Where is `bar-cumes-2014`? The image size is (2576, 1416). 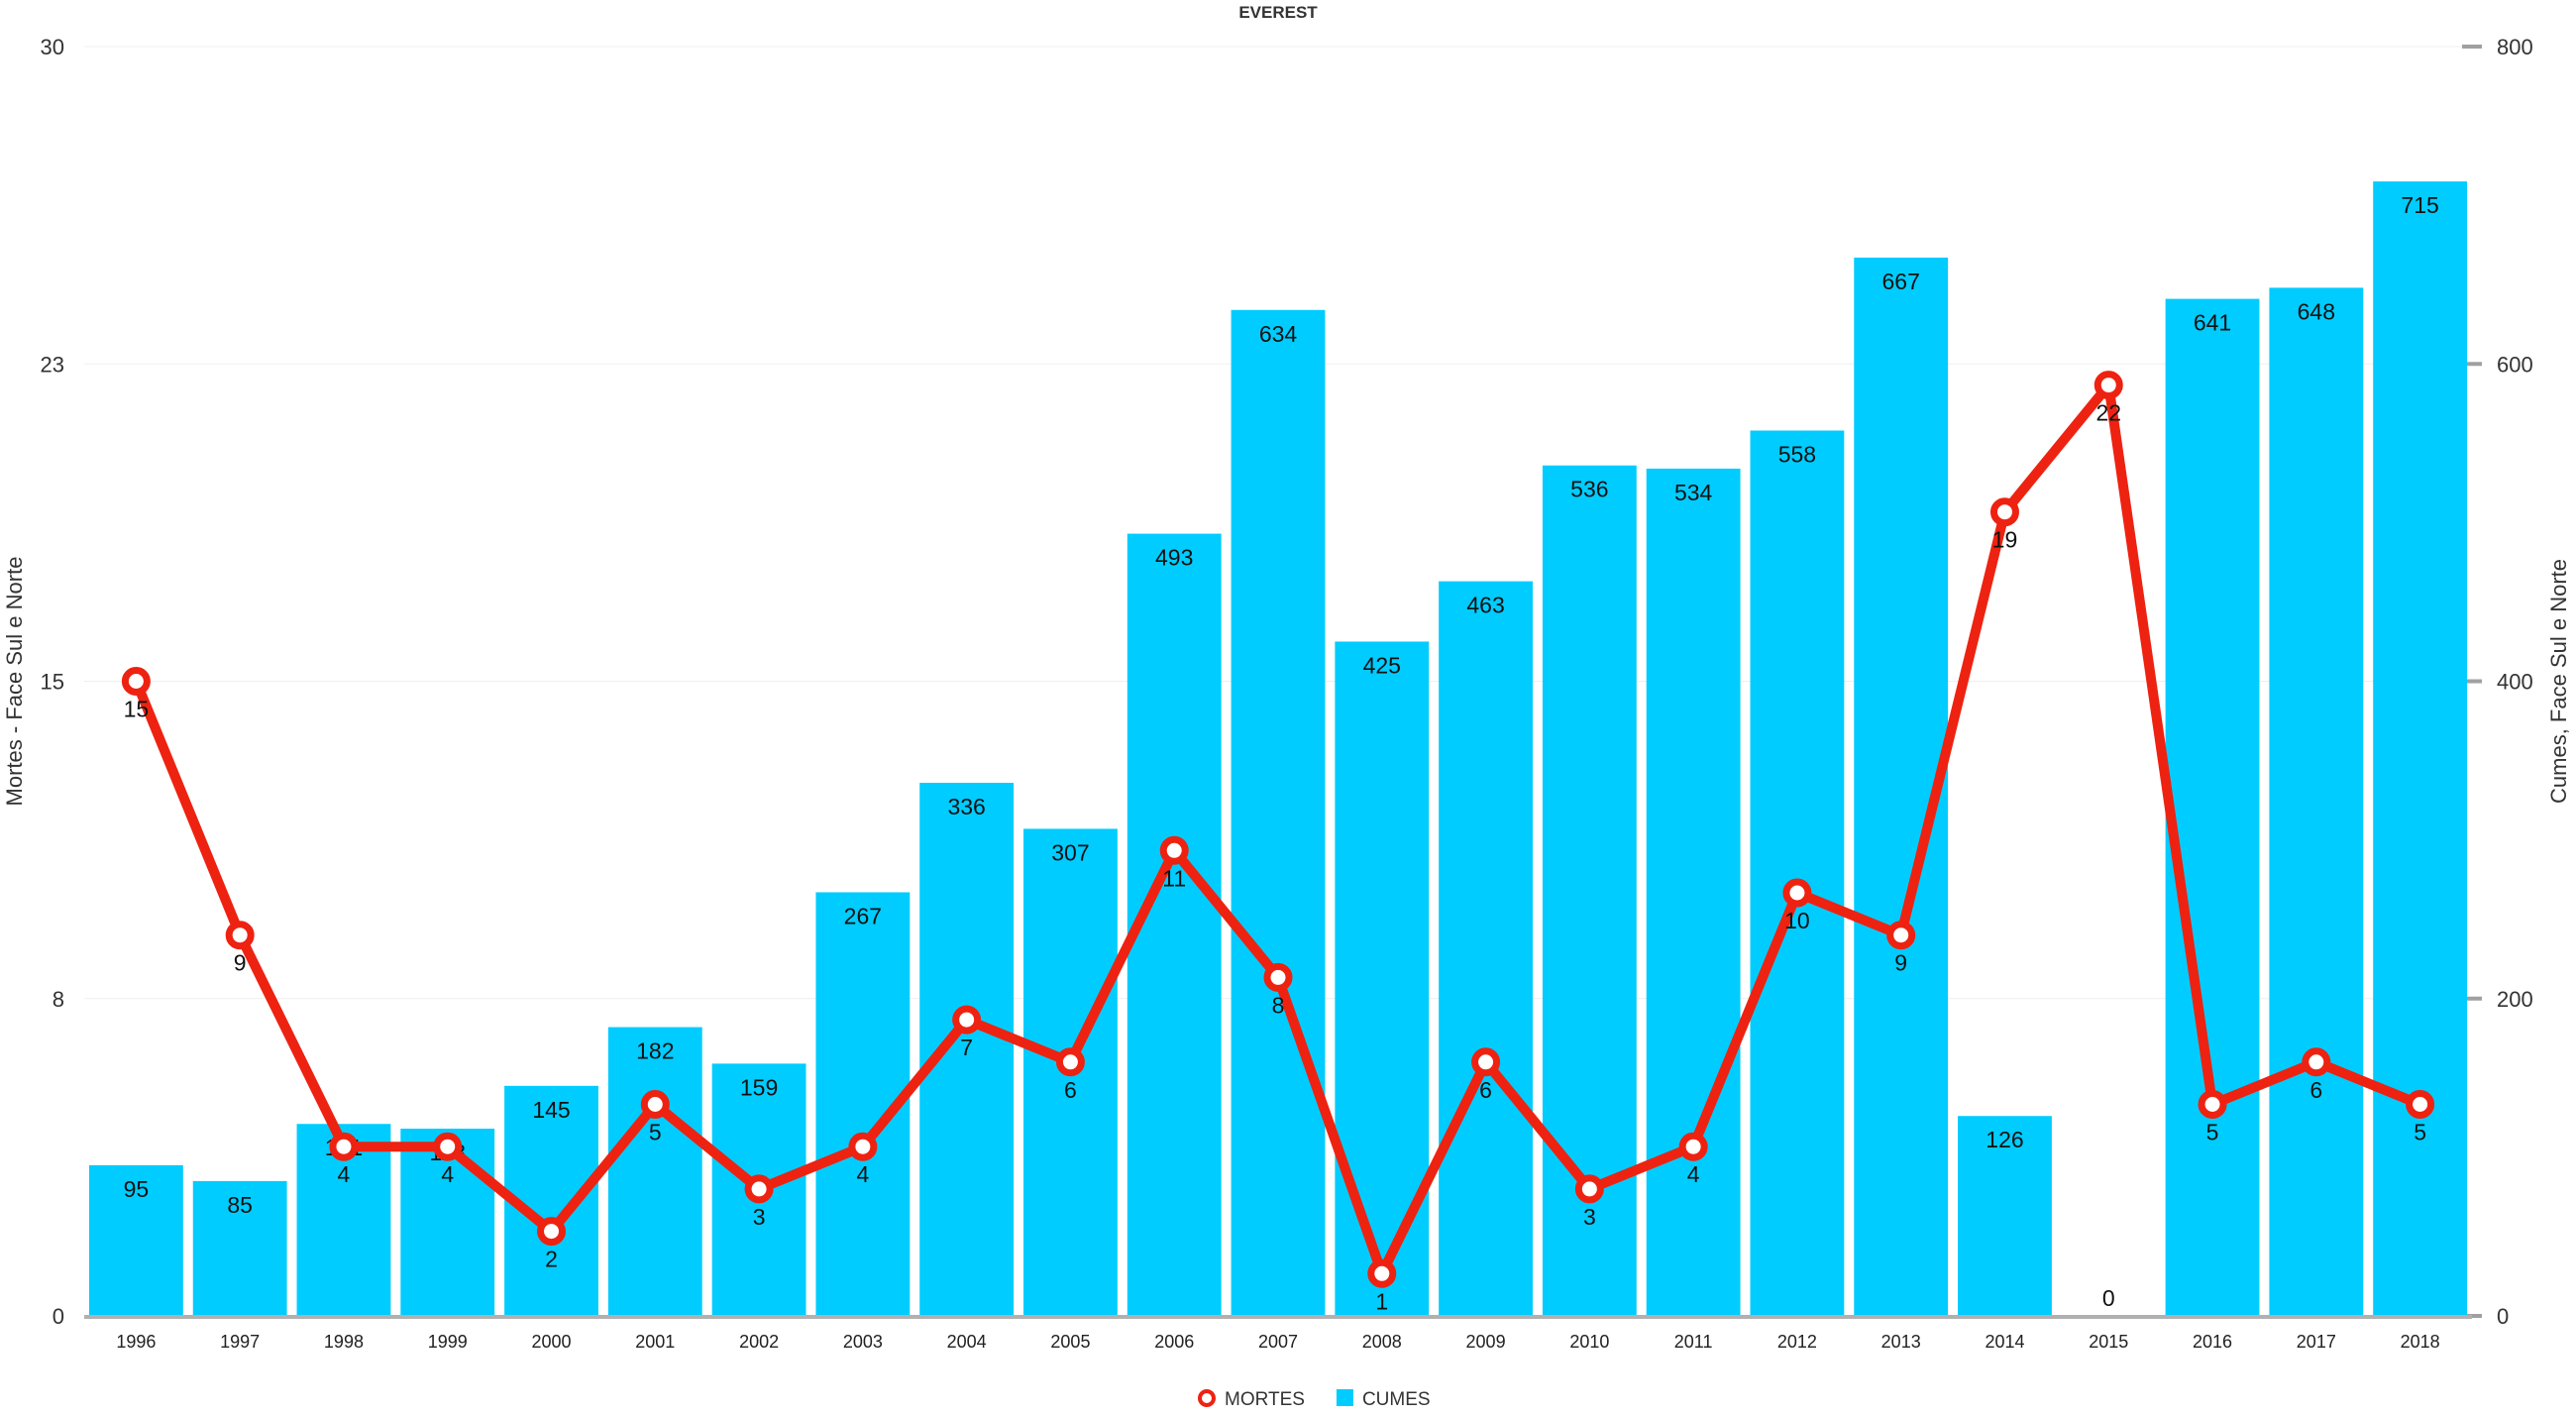 bar-cumes-2014 is located at coordinates (2005, 1216).